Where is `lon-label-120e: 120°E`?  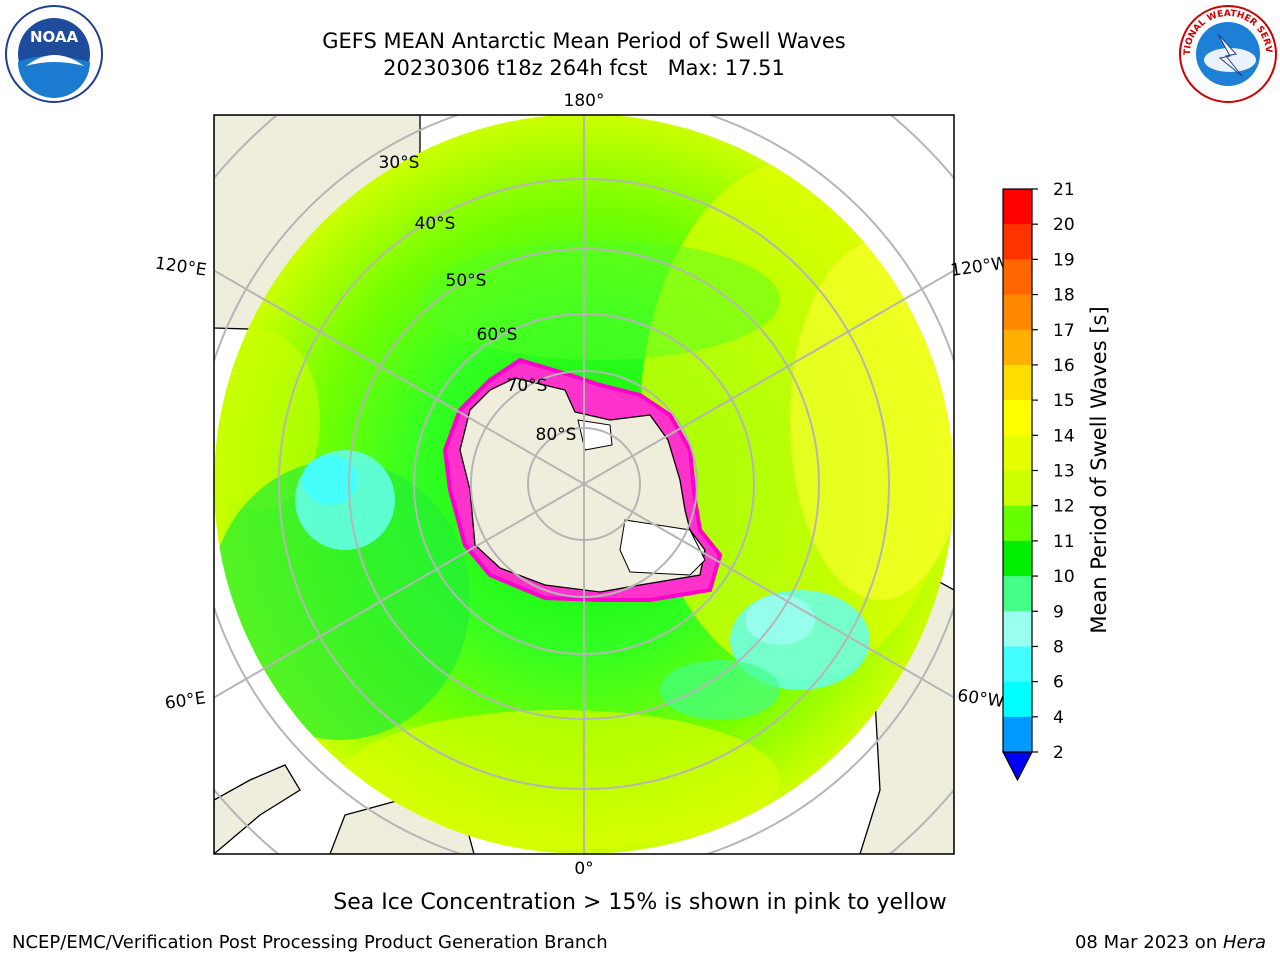
lon-label-120e: 120°E is located at coordinates (181, 267).